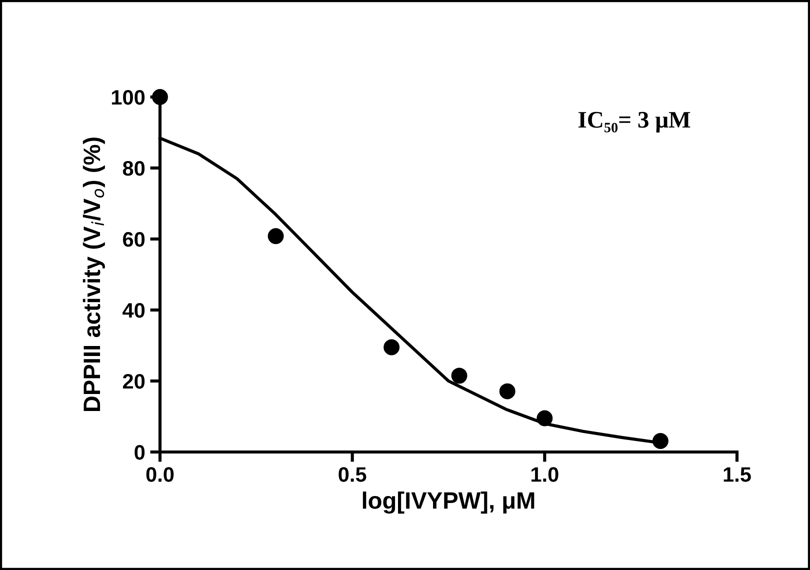 This screenshot has width=810, height=570. Describe the element at coordinates (160, 474) in the screenshot. I see `x-tick-label: 0.0` at that location.